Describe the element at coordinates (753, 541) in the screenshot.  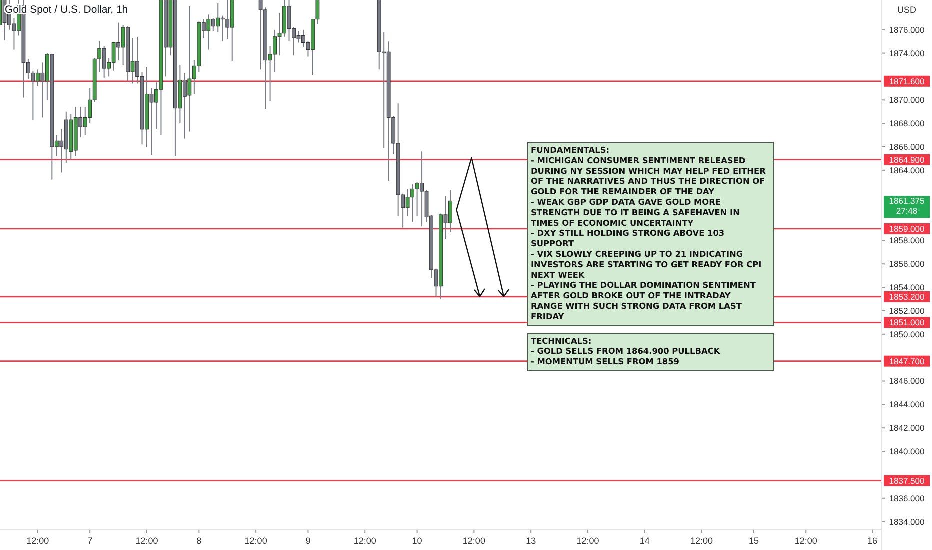
I see `x-tick-label: 15` at that location.